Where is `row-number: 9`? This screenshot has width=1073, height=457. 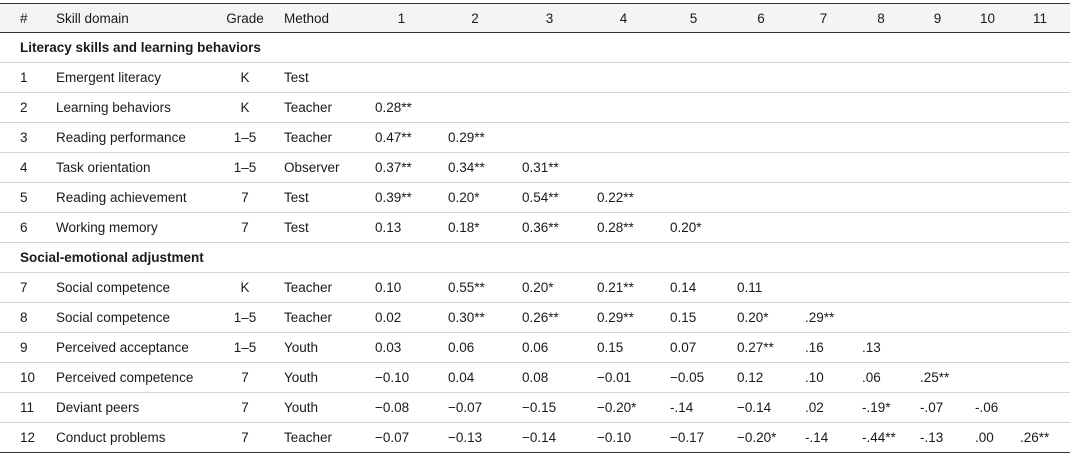 row-number: 9 is located at coordinates (24, 347).